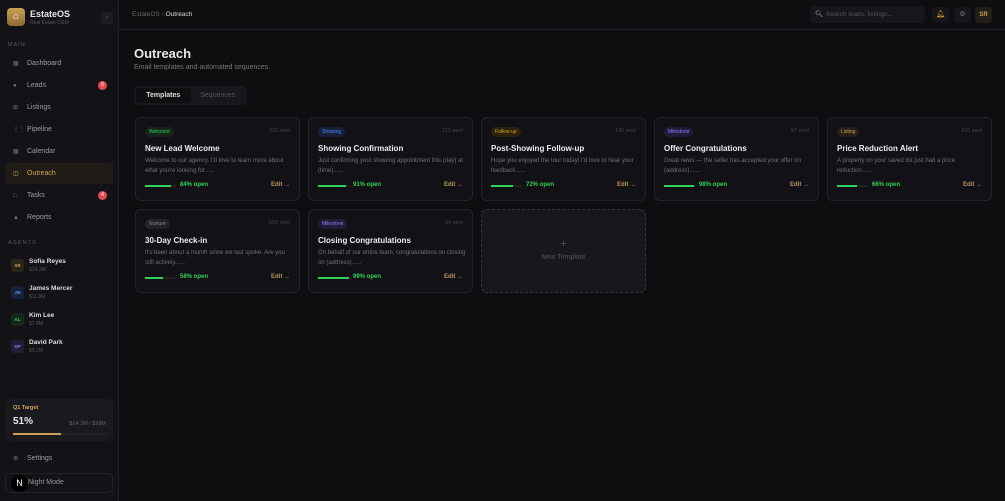 The width and height of the screenshot is (1005, 501). What do you see at coordinates (886, 185) in the screenshot?
I see `open-rate: 66% open` at bounding box center [886, 185].